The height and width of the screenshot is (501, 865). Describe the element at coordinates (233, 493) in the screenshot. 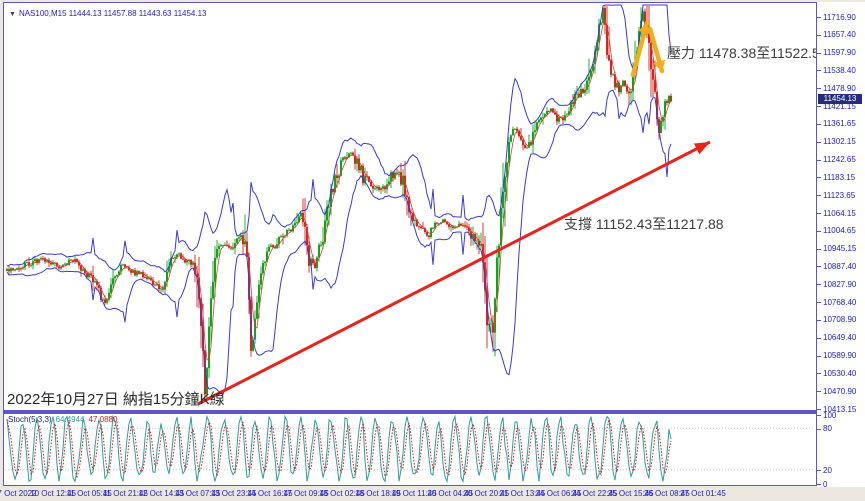

I see `time-axis-label: 13 Oct 23:45` at that location.